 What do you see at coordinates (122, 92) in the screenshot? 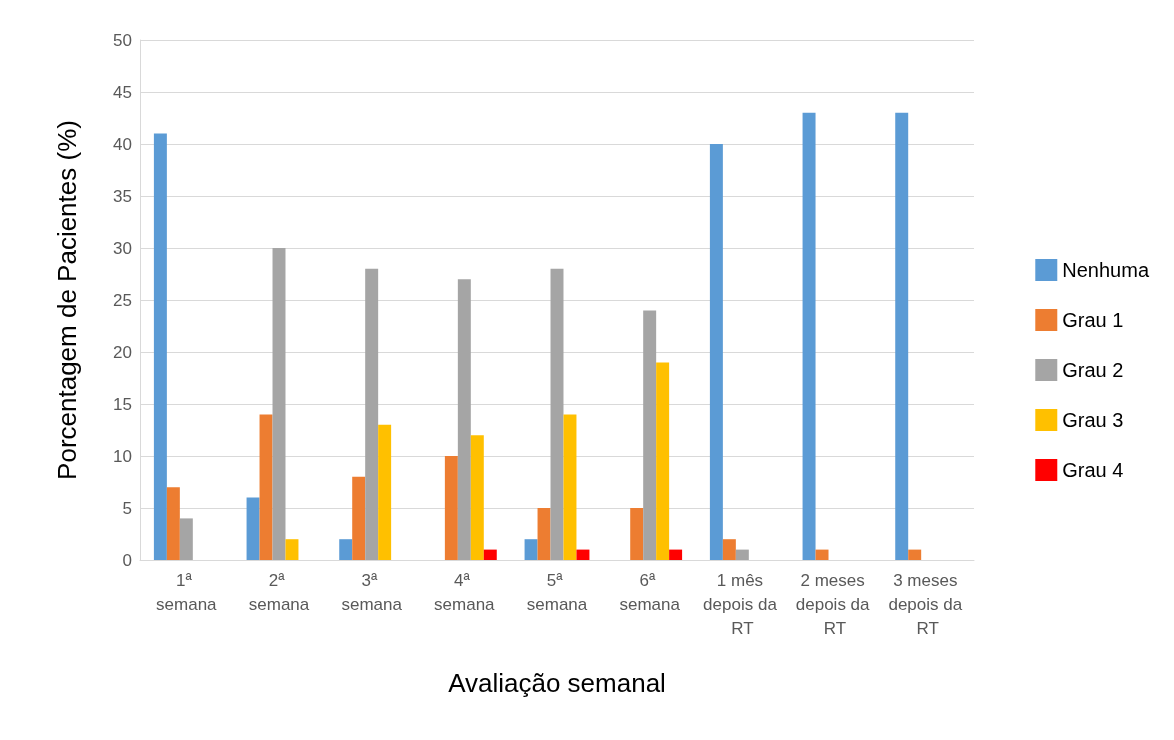
I see `y-tick-label: 45` at bounding box center [122, 92].